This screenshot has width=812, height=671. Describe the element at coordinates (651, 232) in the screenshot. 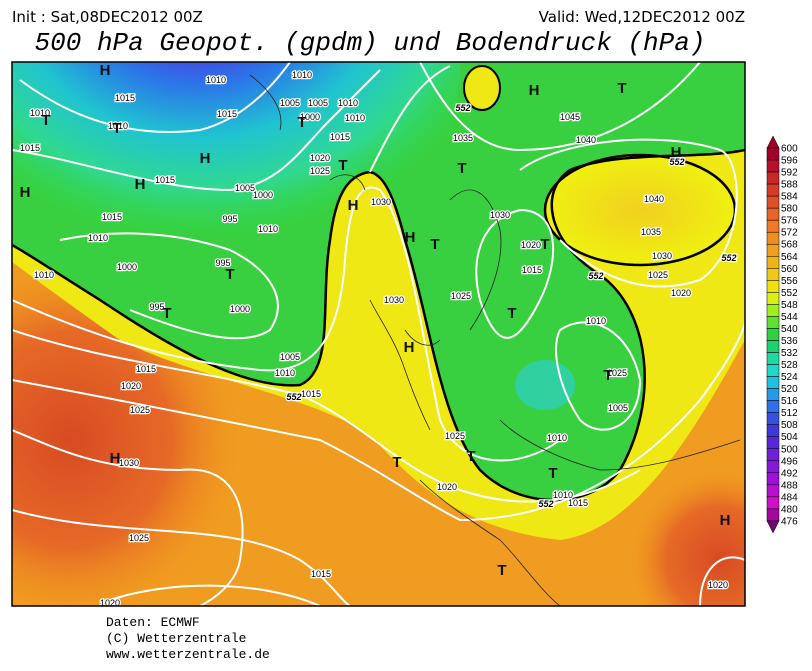

I see `isobar-label: 1035` at that location.